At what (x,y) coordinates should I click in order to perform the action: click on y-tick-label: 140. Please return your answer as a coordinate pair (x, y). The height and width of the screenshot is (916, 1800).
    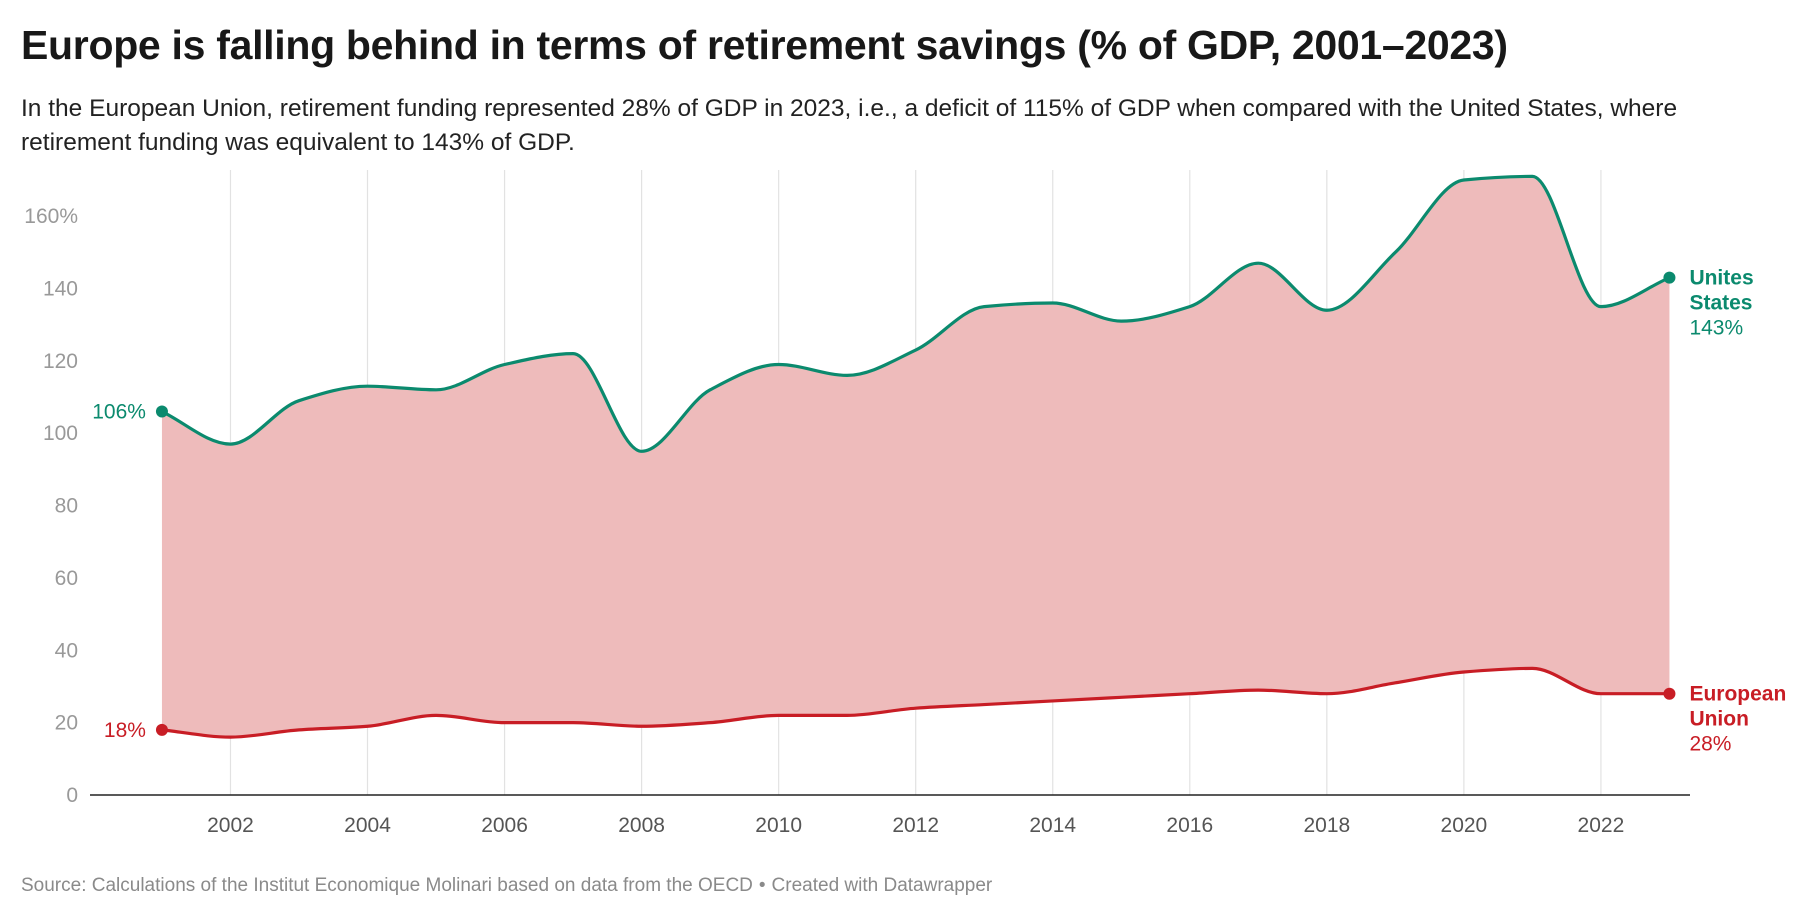
    Looking at the image, I should click on (60, 289).